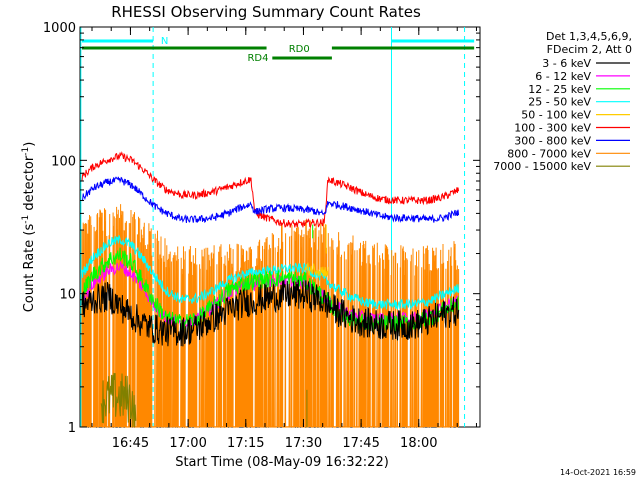 This screenshot has width=640, height=480. I want to click on y-tick-label: 1, so click(72, 428).